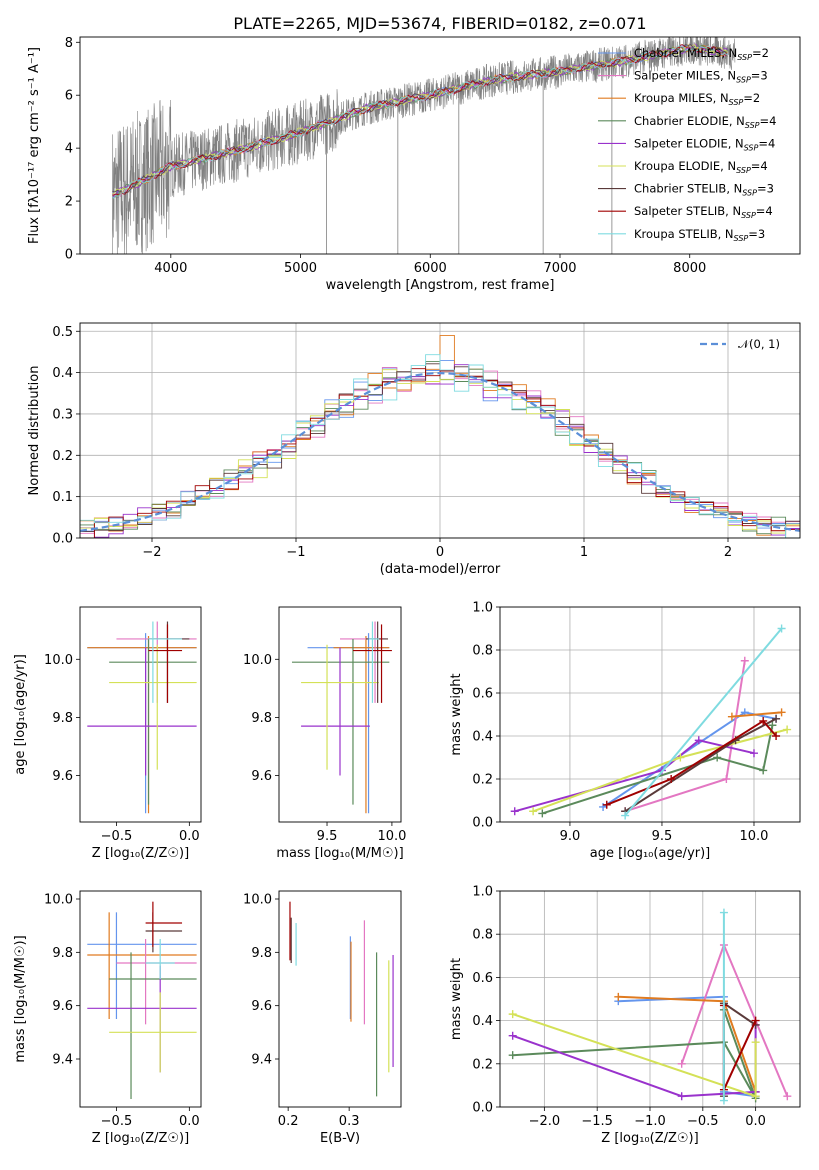 The image size is (819, 1170). I want to click on legend-label: Salpeter MILES, N, so click(685, 76).